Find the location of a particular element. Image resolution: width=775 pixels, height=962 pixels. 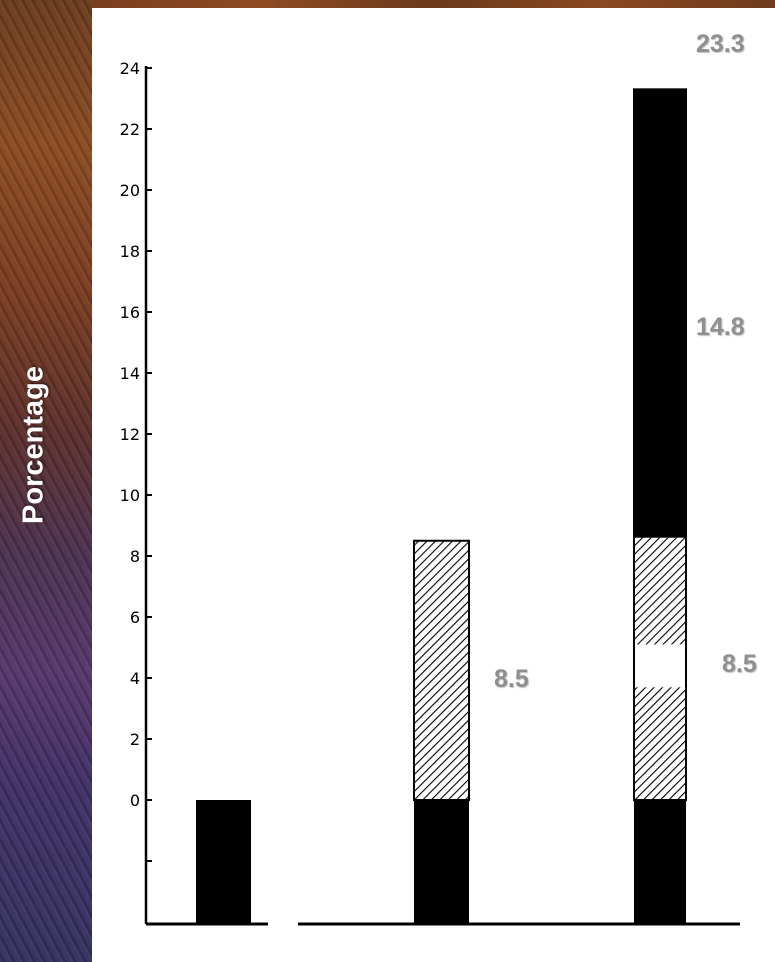

y-tick-label: 20 is located at coordinates (130, 190).